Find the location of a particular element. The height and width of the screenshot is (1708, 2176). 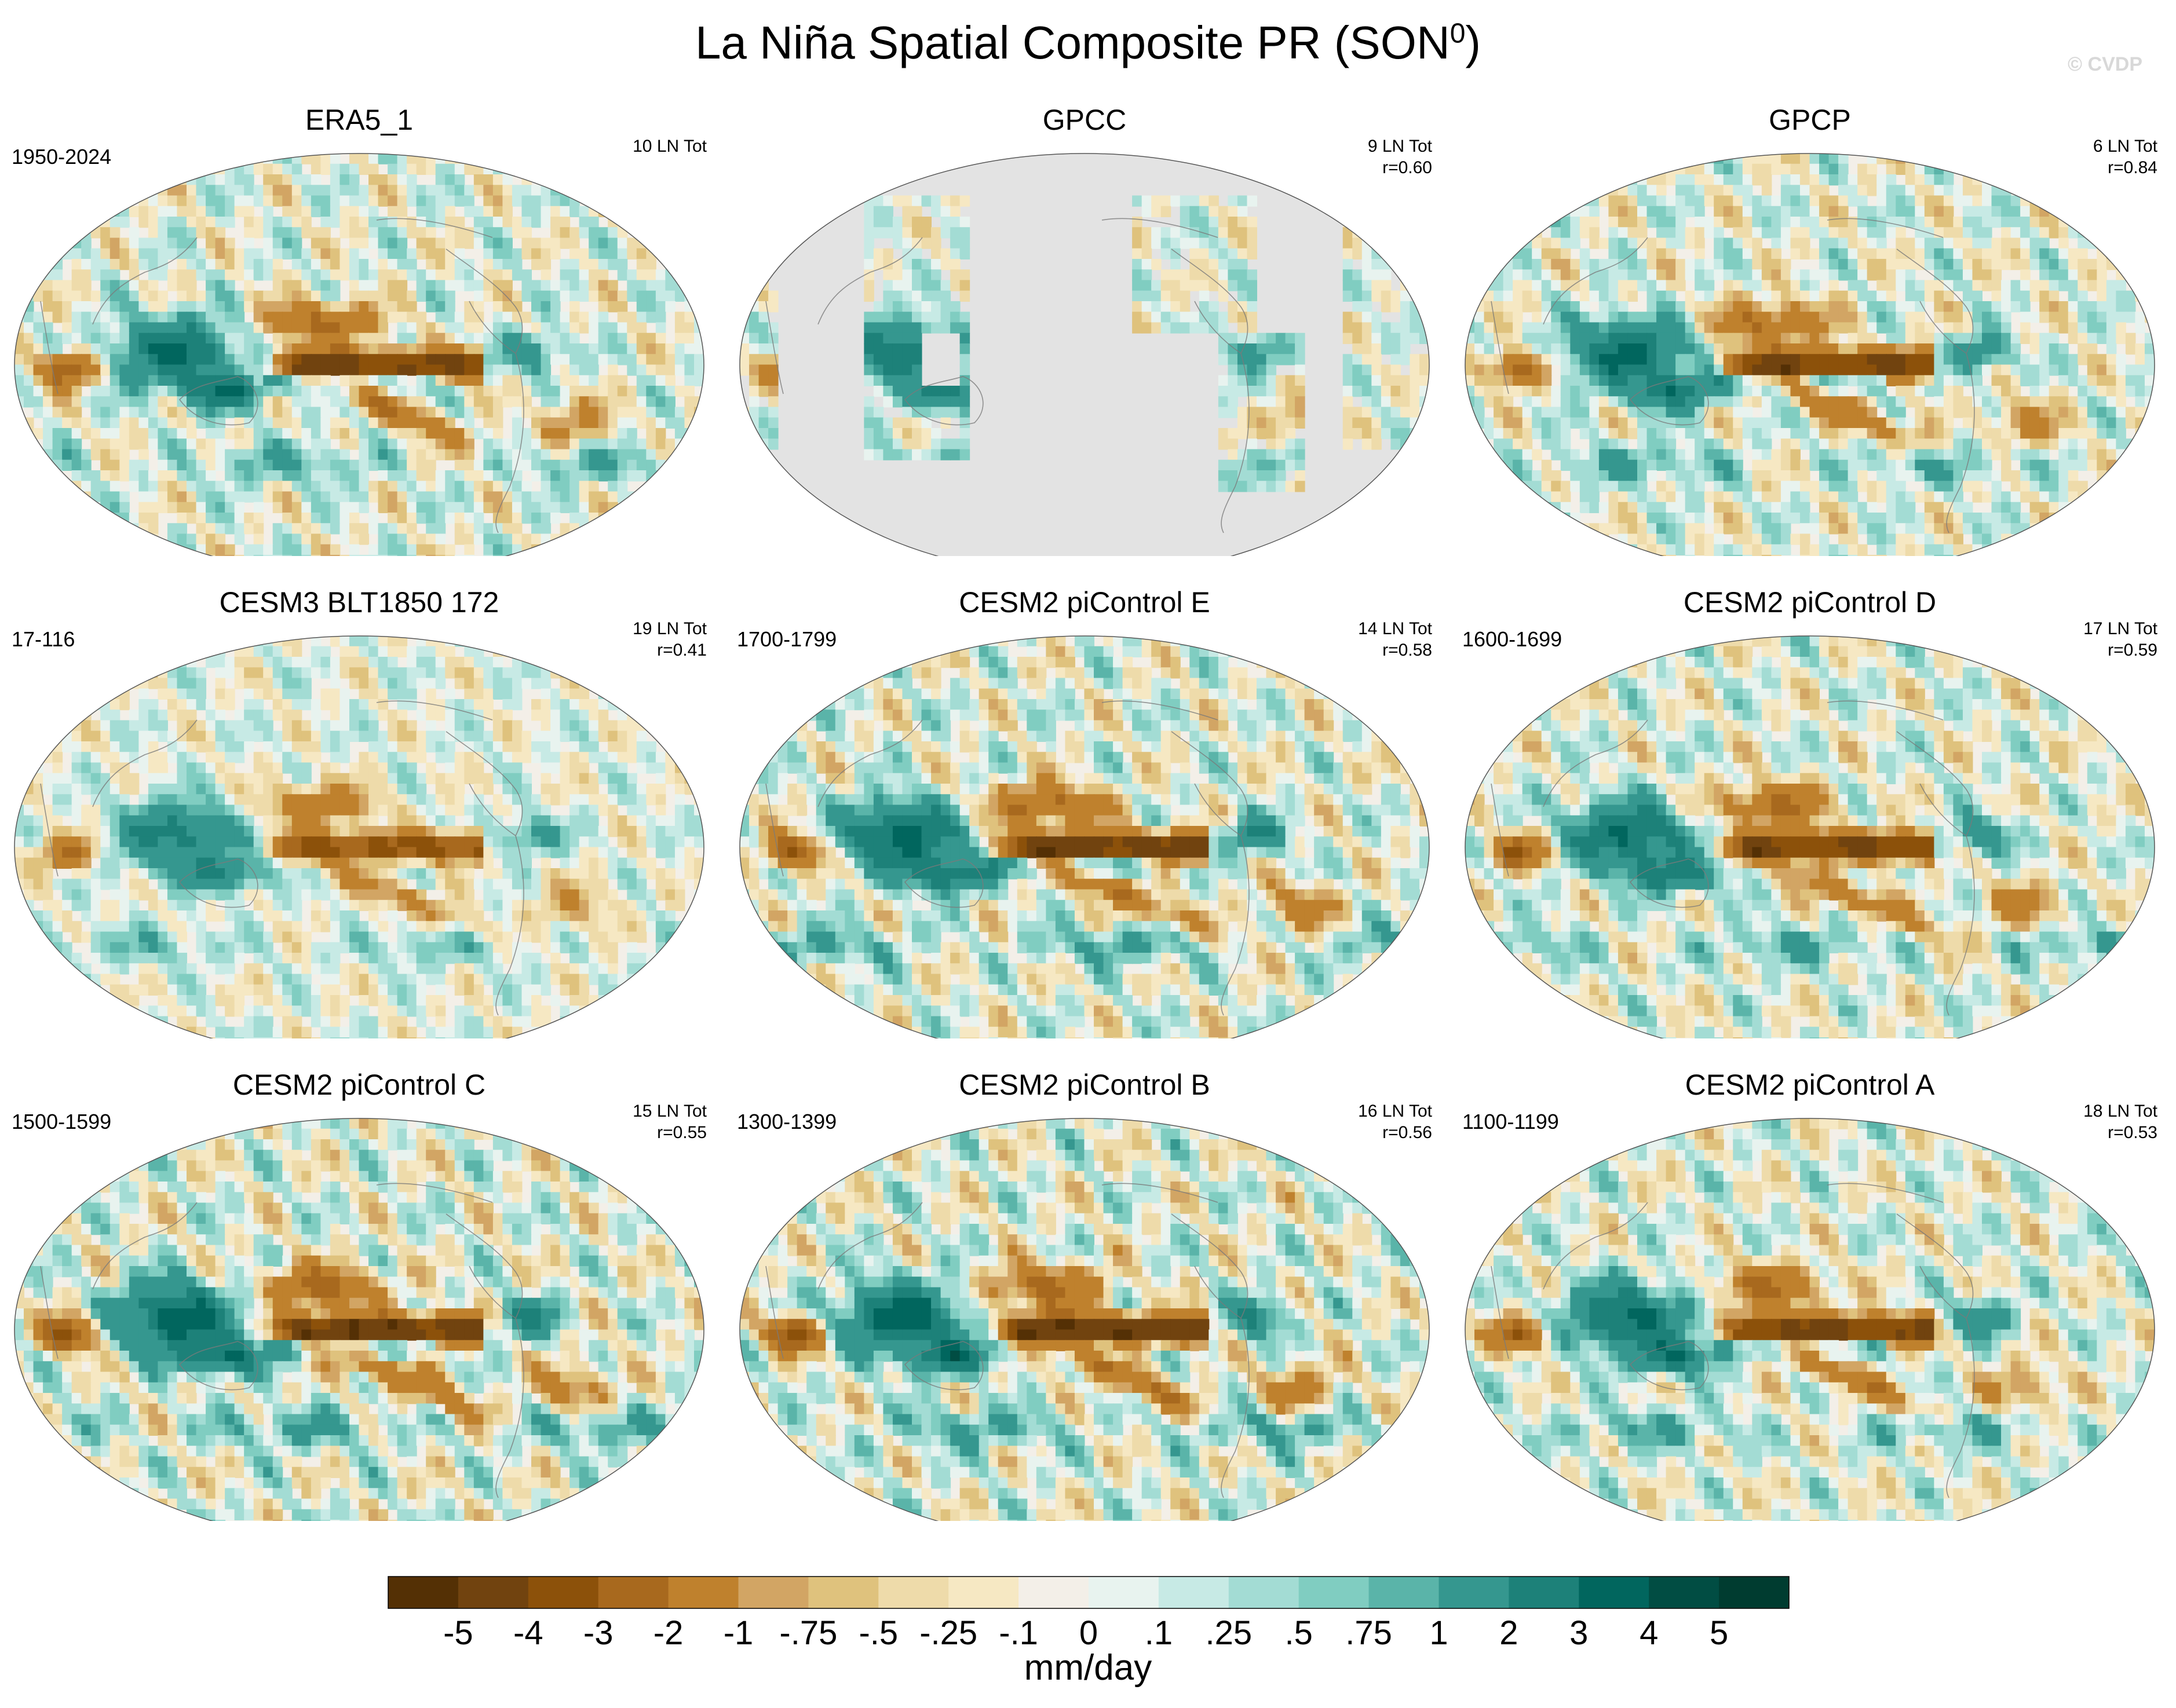

pattern-correlation: r=0.59 is located at coordinates (2120, 650).